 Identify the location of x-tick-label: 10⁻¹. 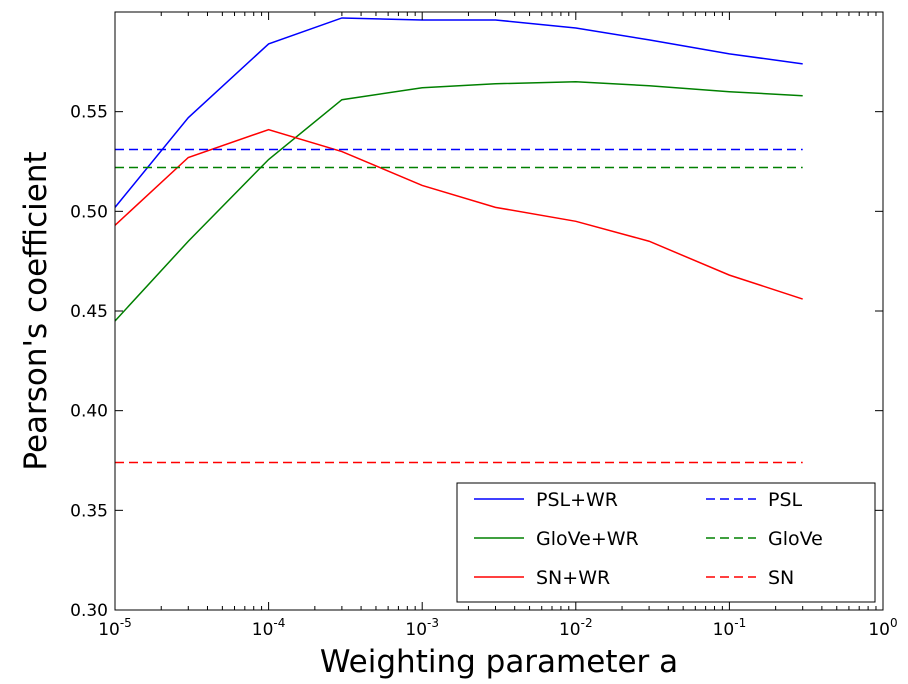
(730, 628).